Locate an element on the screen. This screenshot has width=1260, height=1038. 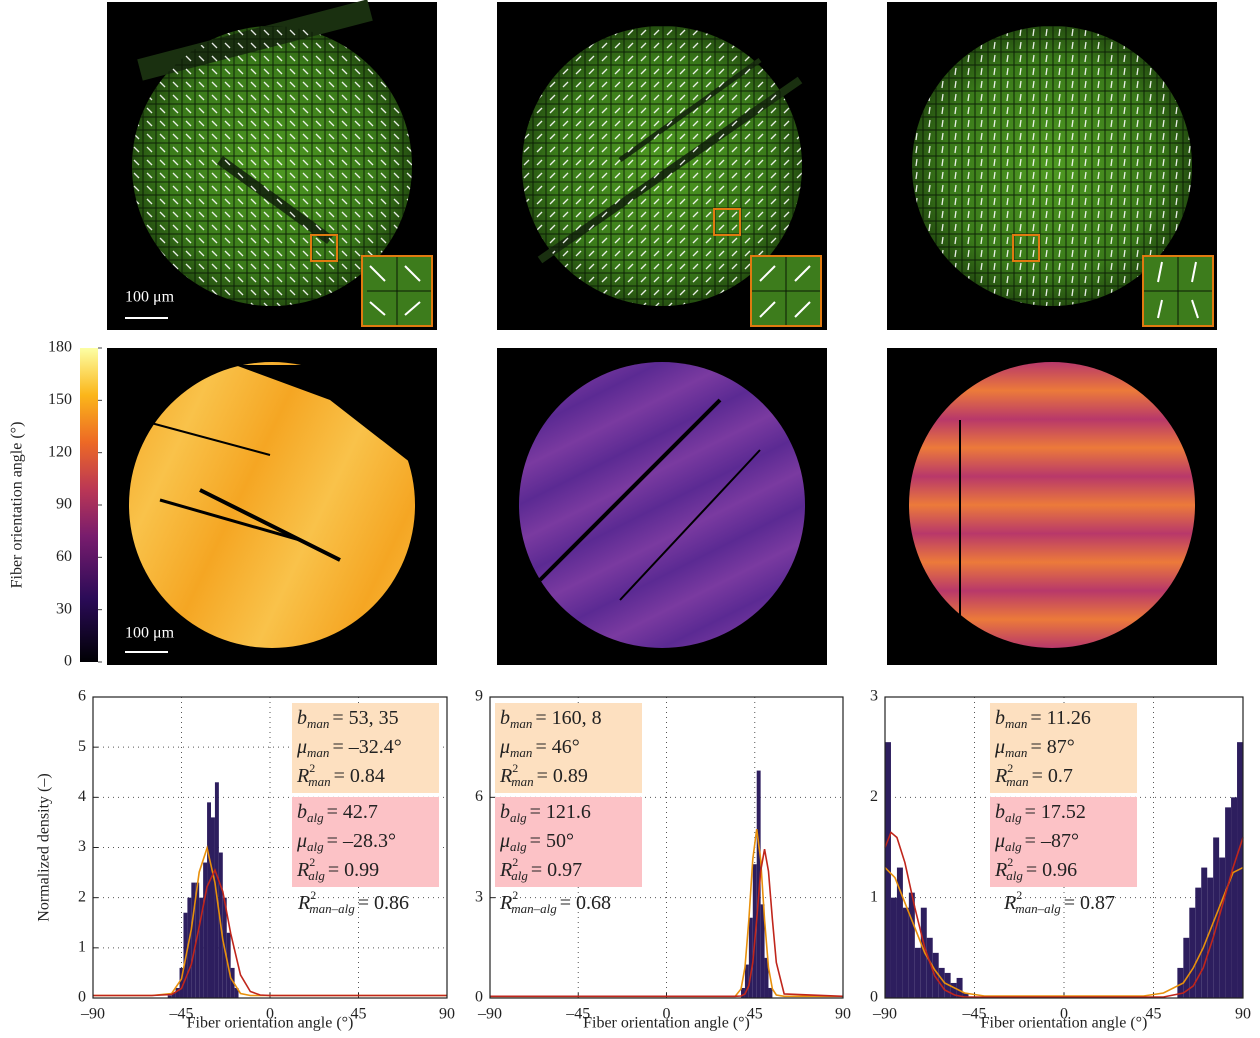
y-tick-label: 5 is located at coordinates (82, 746).